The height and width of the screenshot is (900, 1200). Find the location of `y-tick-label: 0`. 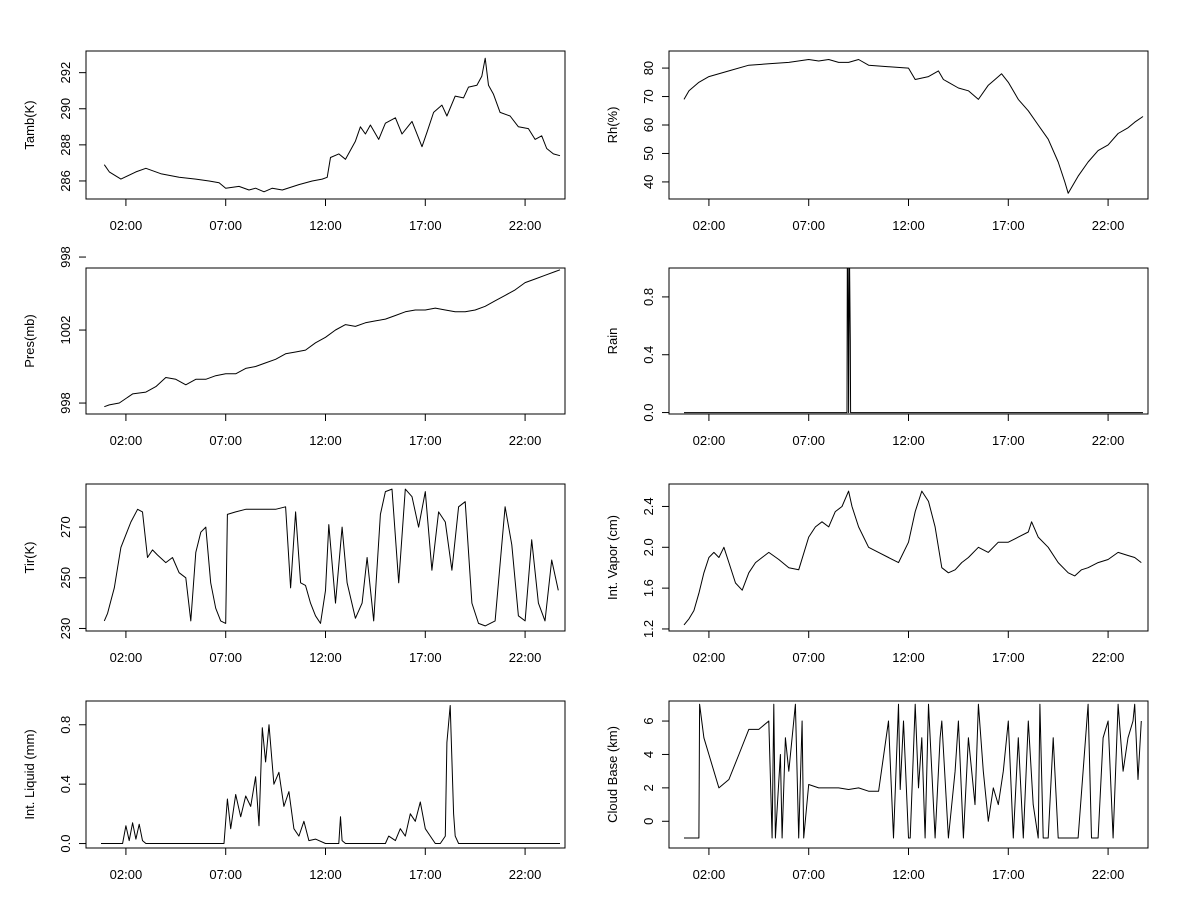

y-tick-label: 0 is located at coordinates (648, 821).